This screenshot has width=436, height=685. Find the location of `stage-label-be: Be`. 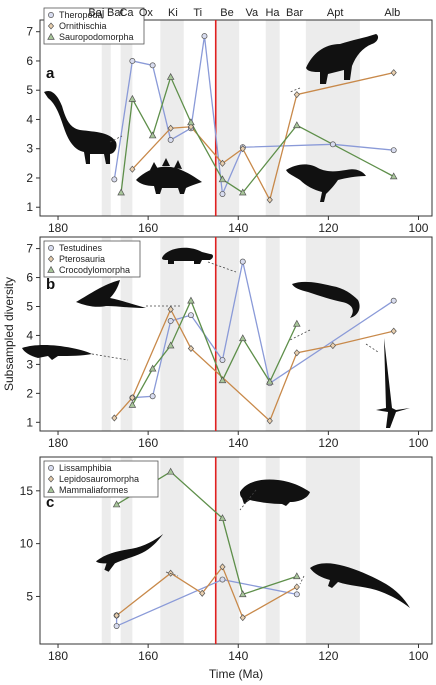

stage-label-be: Be is located at coordinates (226, 13).